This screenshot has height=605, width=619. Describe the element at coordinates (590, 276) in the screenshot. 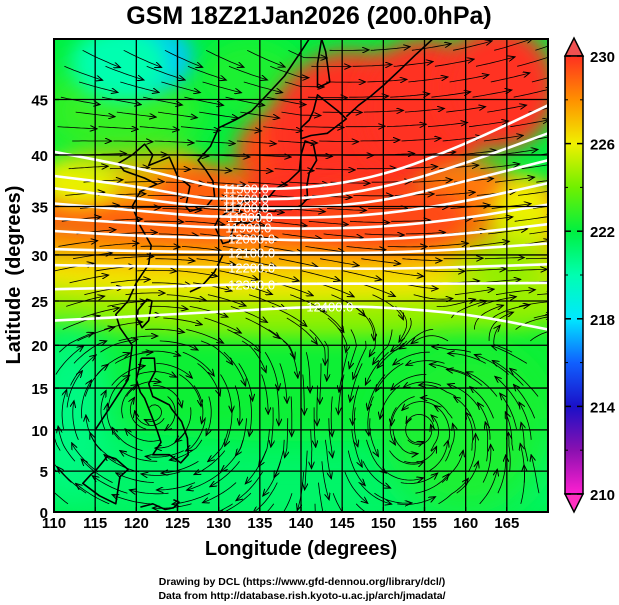

I see `colorbar-ticks: 230 226 222 218 214 210` at that location.